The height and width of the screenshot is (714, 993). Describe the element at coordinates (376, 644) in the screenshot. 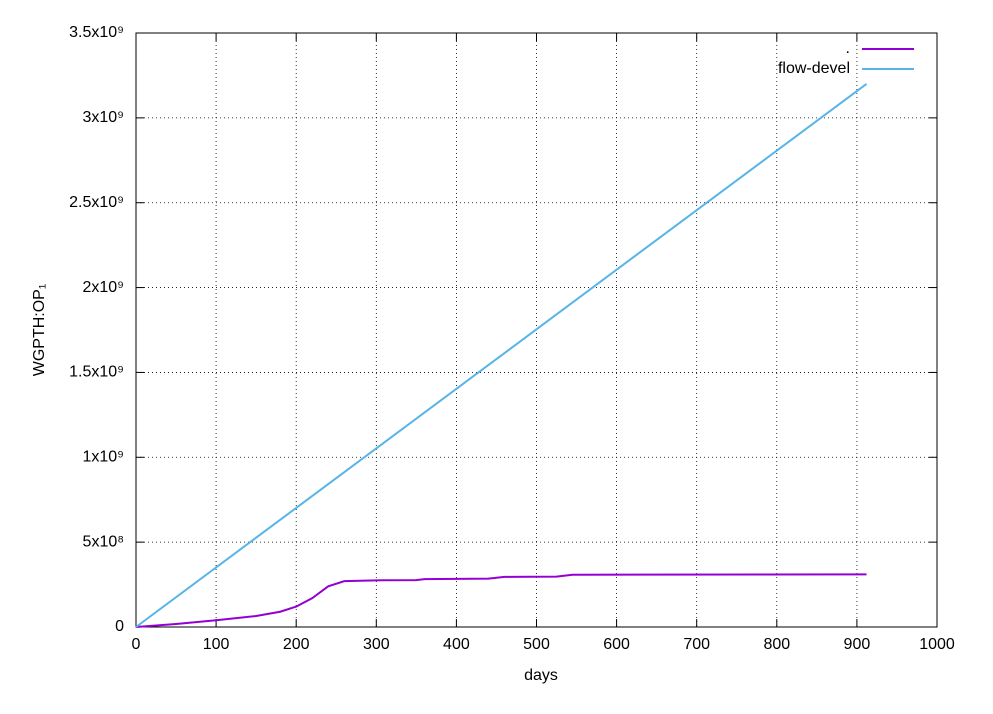

I see `x-tick-label: 300` at that location.